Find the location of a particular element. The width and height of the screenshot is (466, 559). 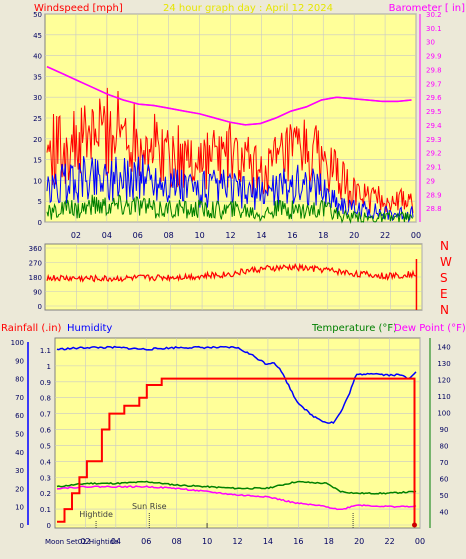

wind-x-tick-label: 00 is located at coordinates (416, 235).